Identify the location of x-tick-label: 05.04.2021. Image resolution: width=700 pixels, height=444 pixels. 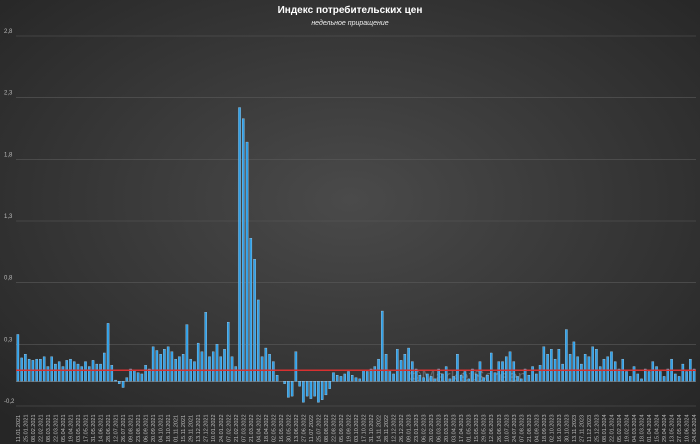
(64, 428).